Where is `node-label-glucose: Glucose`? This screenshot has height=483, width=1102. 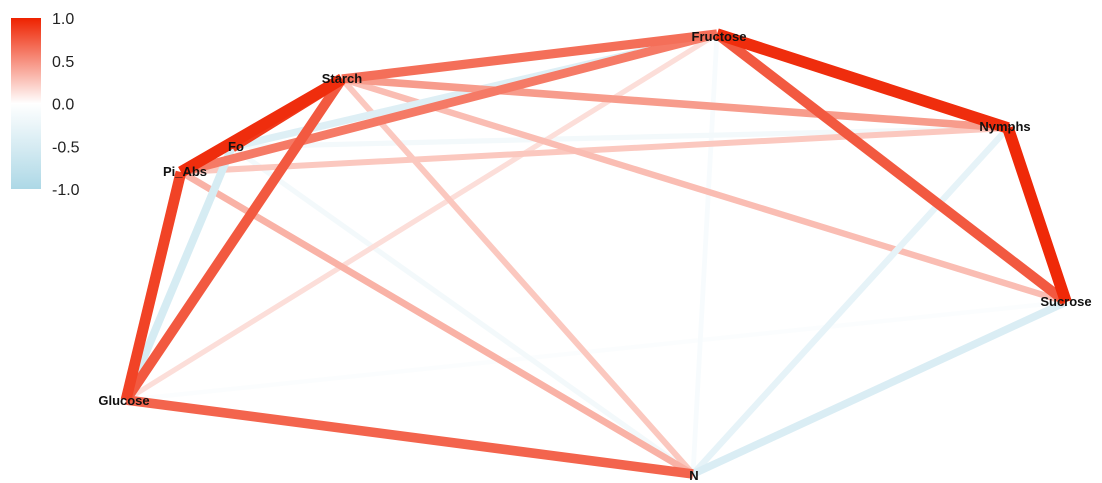 node-label-glucose: Glucose is located at coordinates (123, 400).